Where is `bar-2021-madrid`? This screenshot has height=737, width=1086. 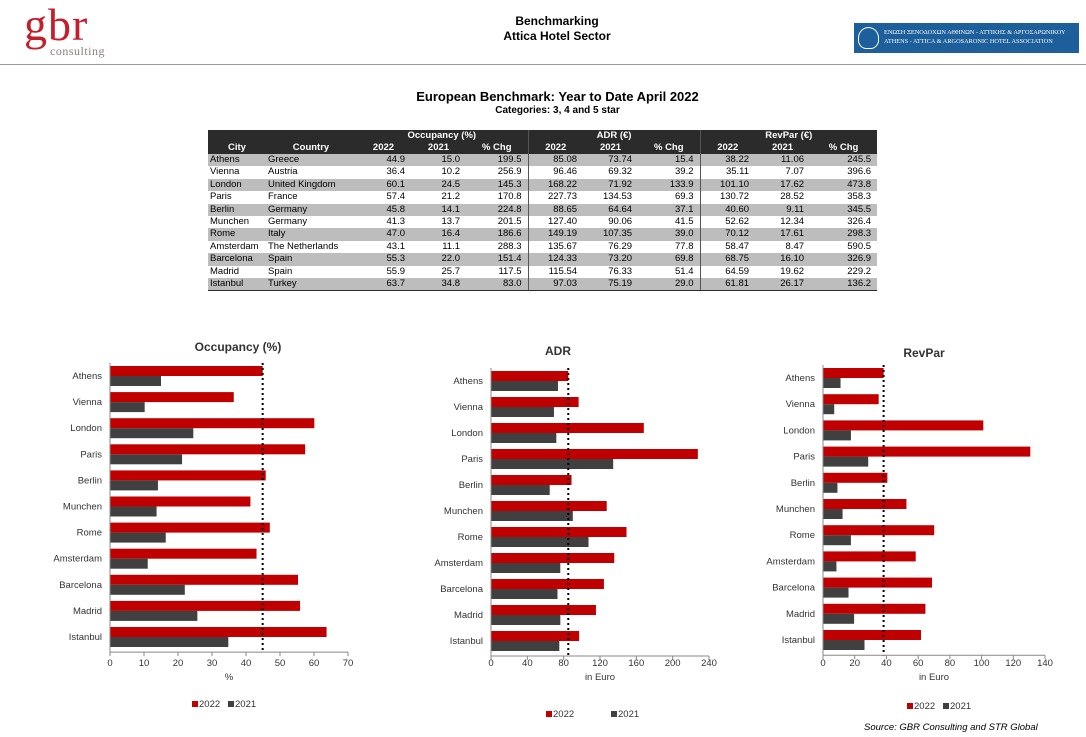
bar-2021-madrid is located at coordinates (154, 615).